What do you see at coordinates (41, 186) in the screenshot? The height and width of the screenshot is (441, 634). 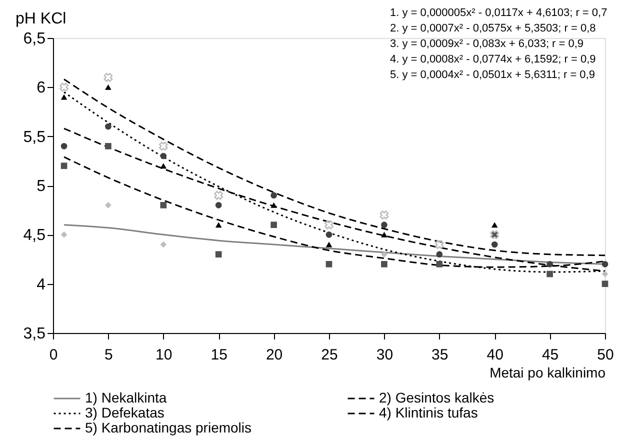 I see `y-tick-label: 5` at bounding box center [41, 186].